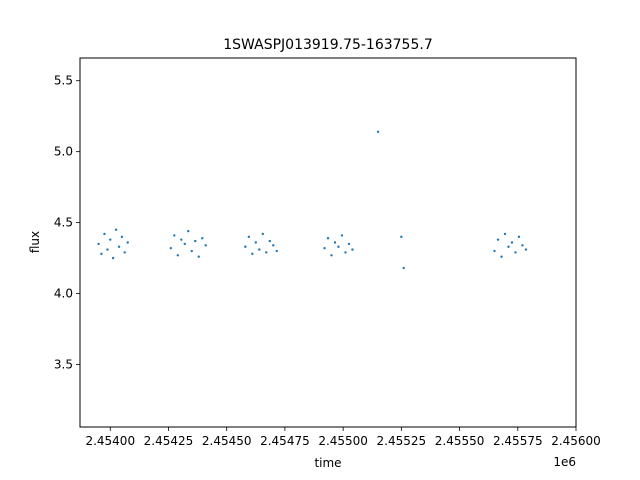  I want to click on x-tick-label: 2.45500, so click(343, 441).